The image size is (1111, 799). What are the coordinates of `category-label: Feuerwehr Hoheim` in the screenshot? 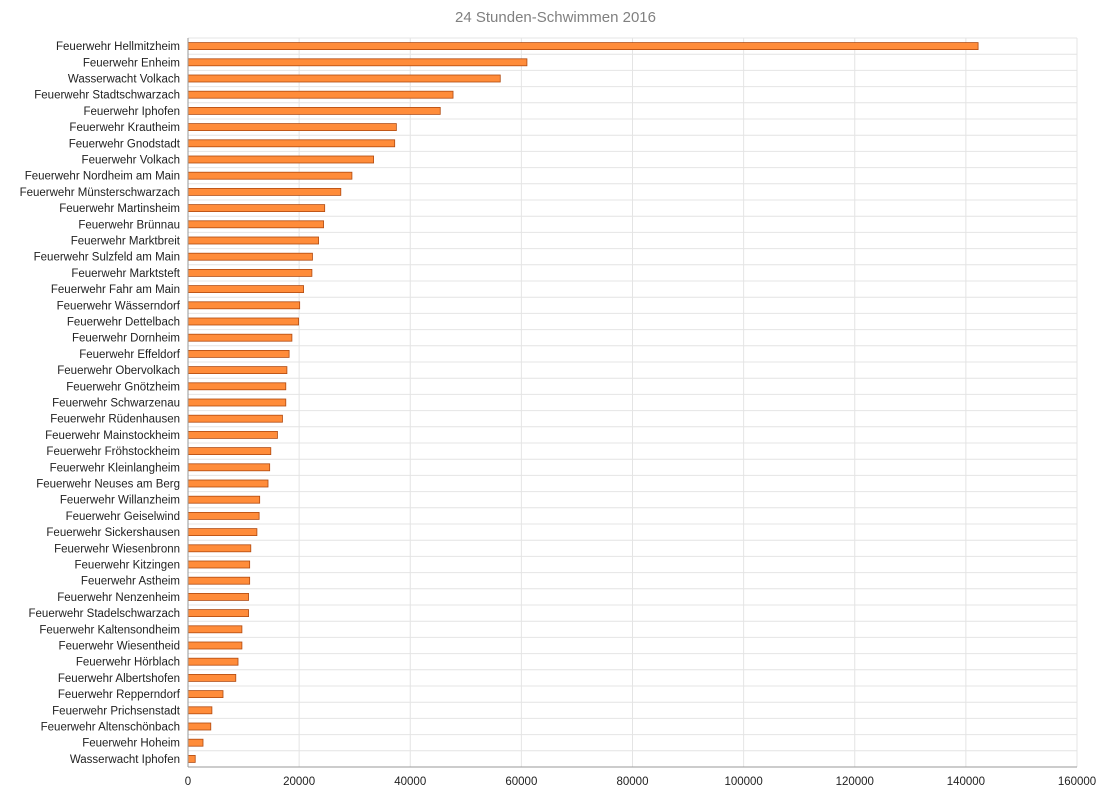 It's located at (131, 744).